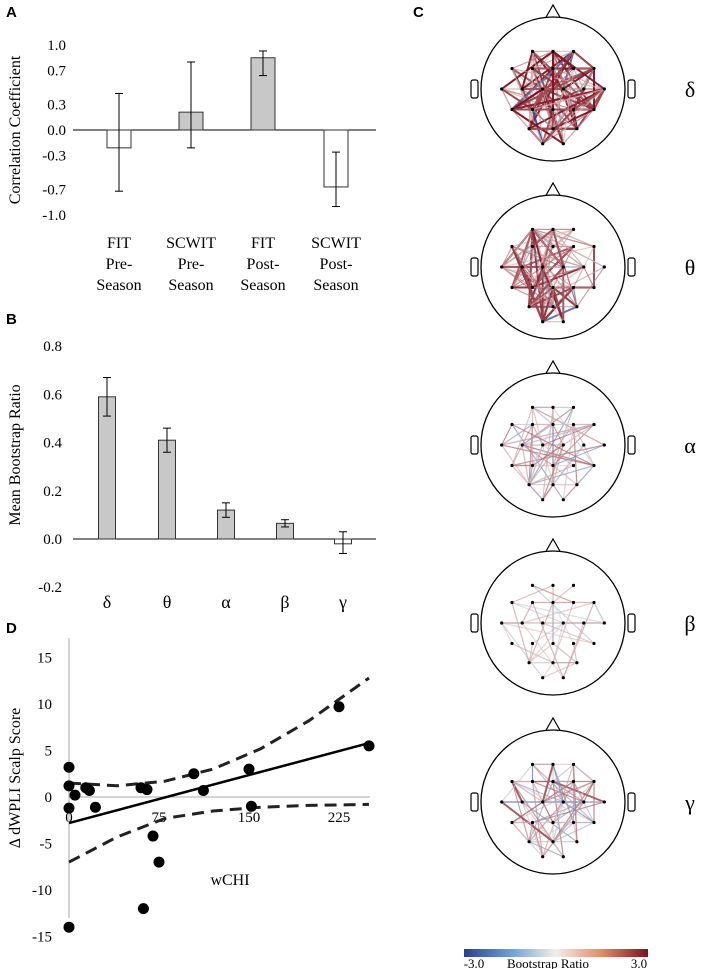  I want to click on band-label: β, so click(689, 623).